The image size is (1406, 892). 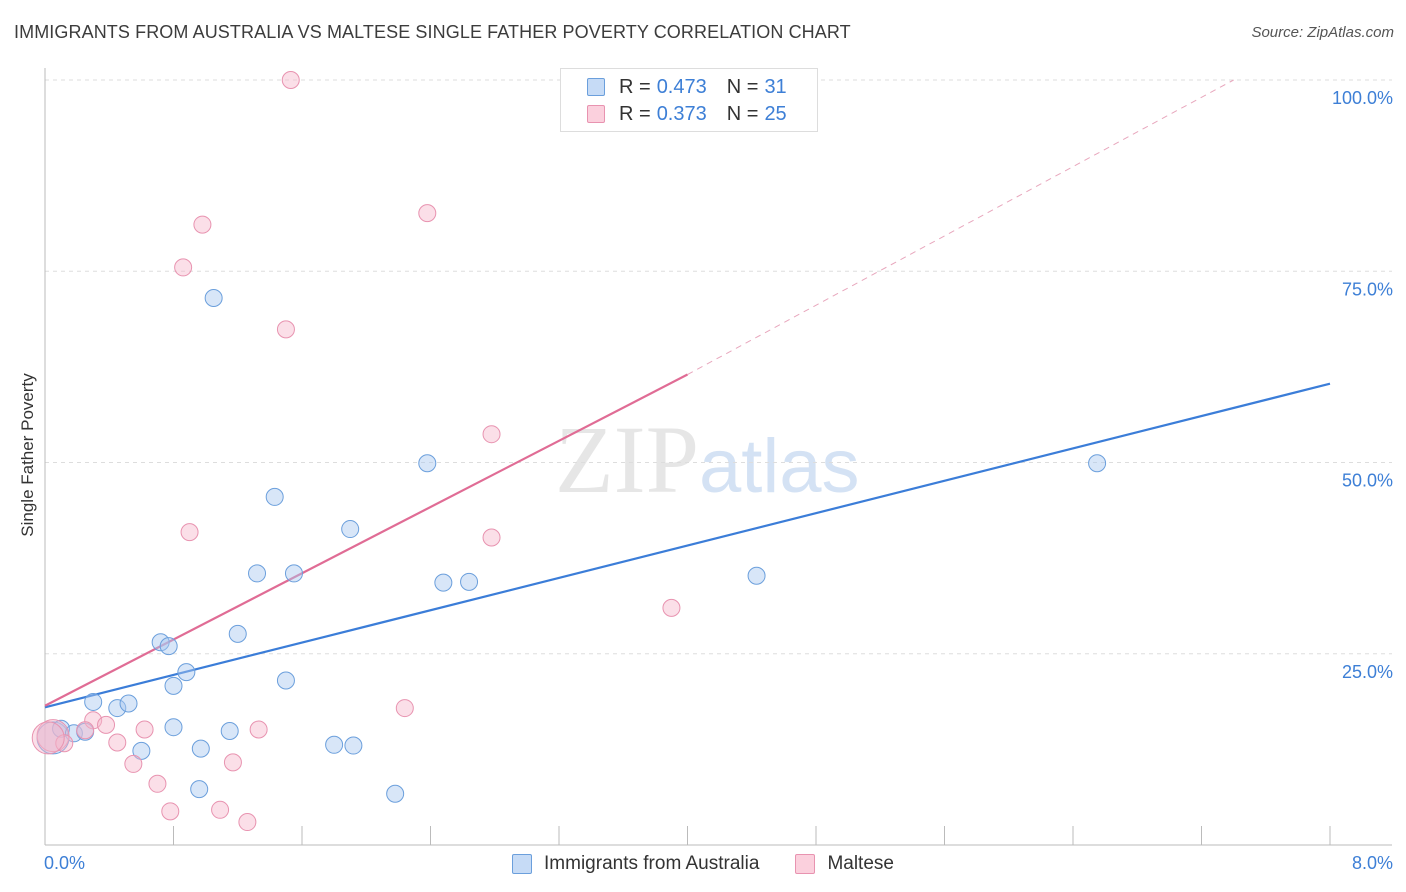 What do you see at coordinates (1362, 98) in the screenshot?
I see `y-tick-label: 100.0%` at bounding box center [1362, 98].